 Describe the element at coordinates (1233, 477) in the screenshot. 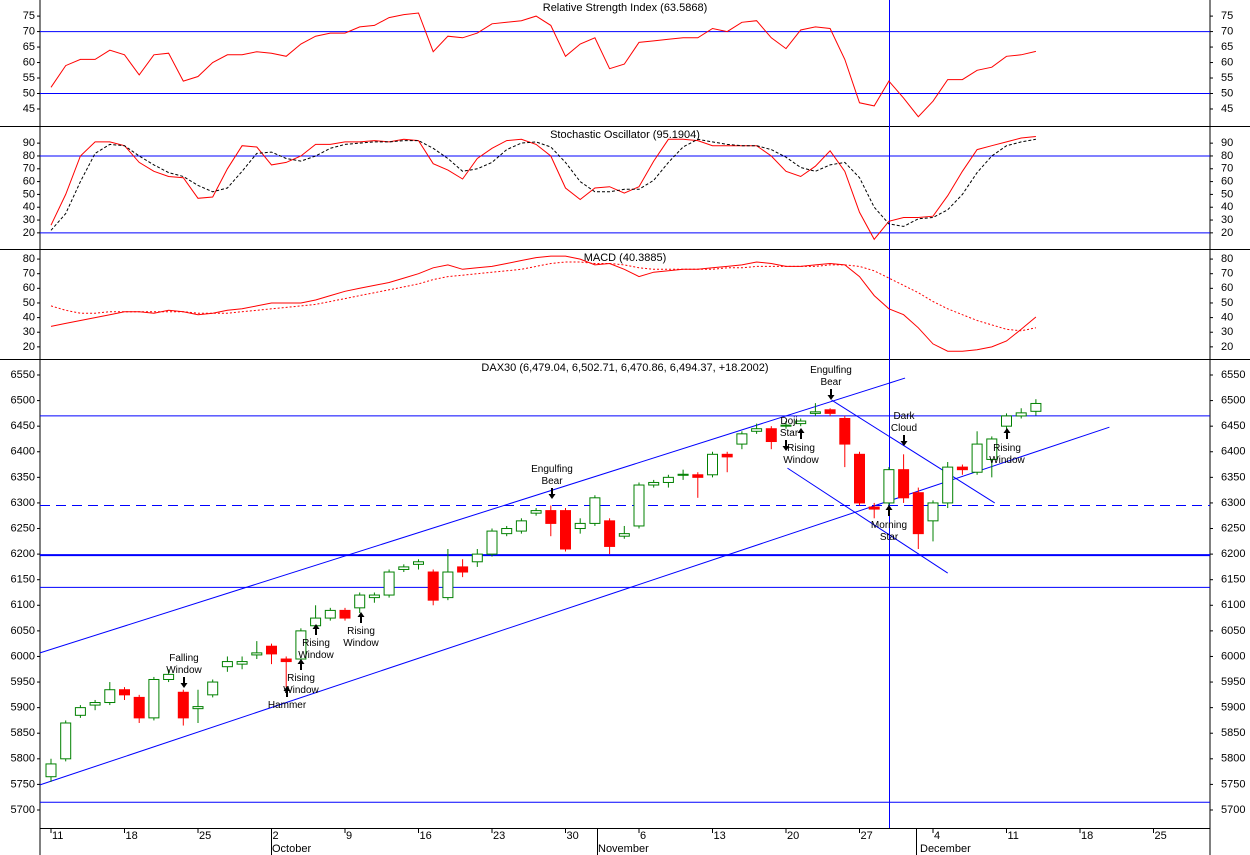

I see `y-tick-label-right: 6350` at that location.